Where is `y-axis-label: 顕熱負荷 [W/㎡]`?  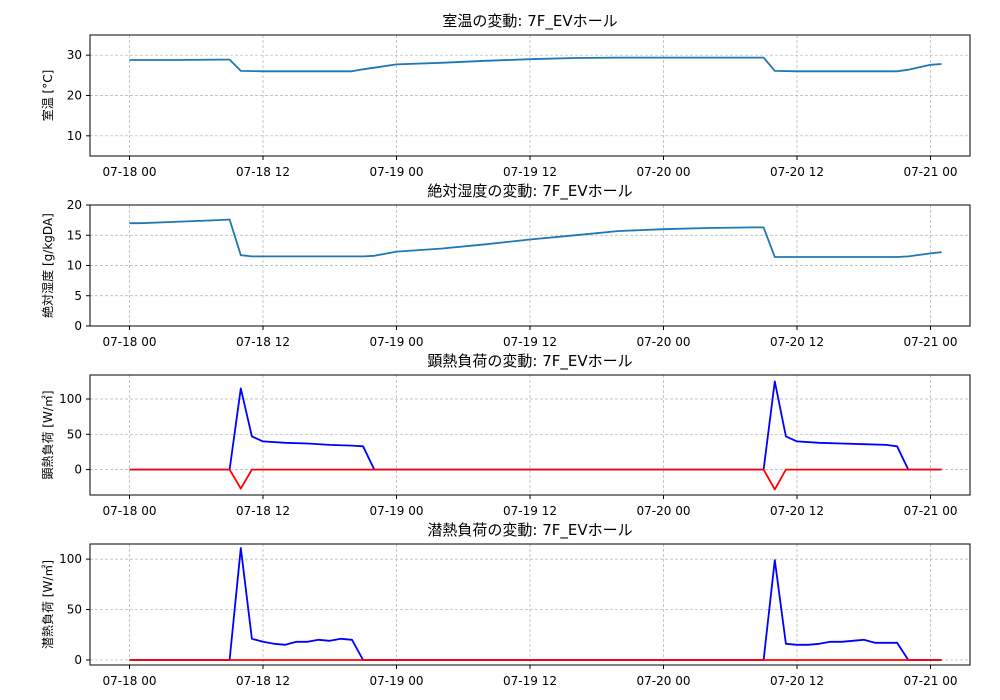 y-axis-label: 顕熱負荷 [W/㎡] is located at coordinates (48, 434).